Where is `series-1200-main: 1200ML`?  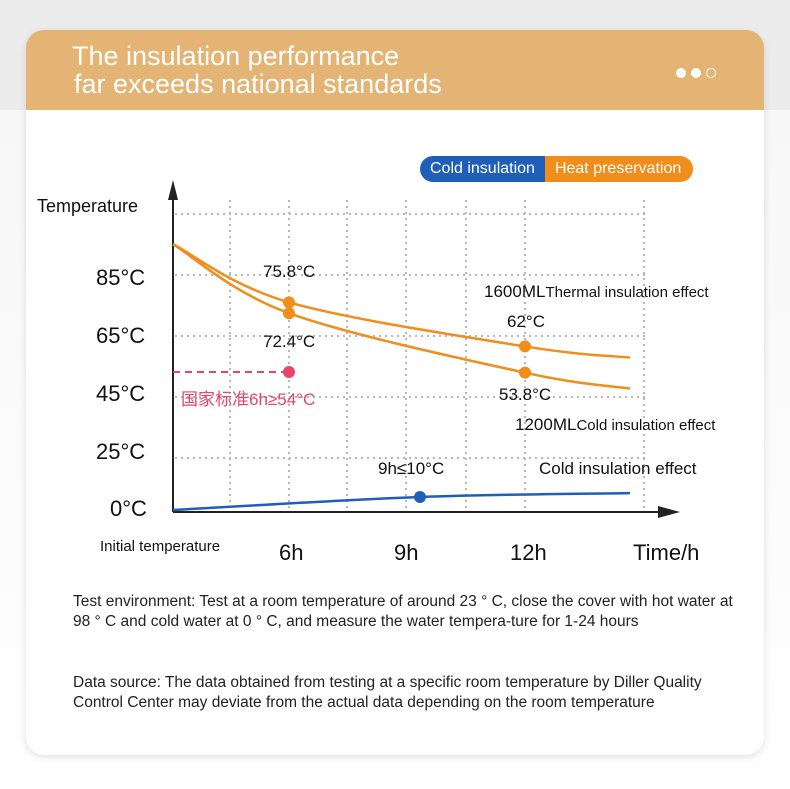 series-1200-main: 1200ML is located at coordinates (546, 424).